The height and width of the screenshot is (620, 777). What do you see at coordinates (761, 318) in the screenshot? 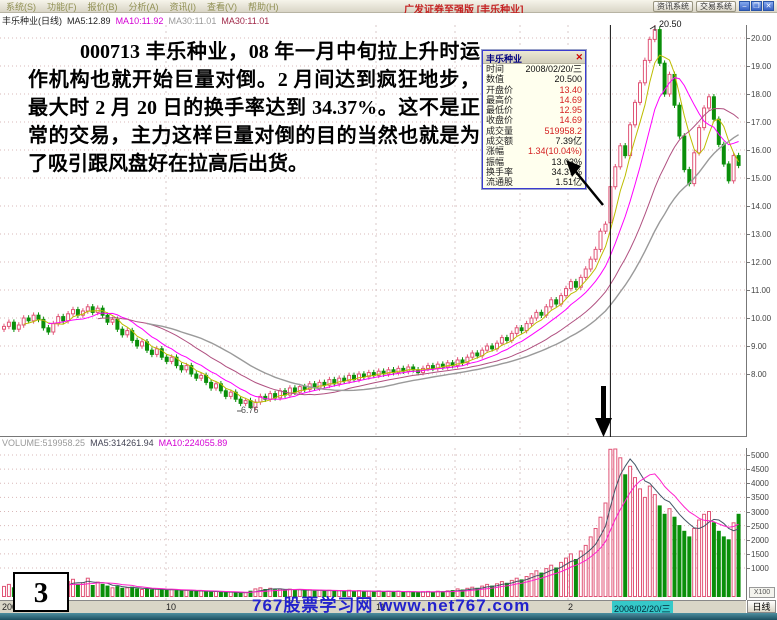
I see `price-axis-label: 10.00` at bounding box center [761, 318].